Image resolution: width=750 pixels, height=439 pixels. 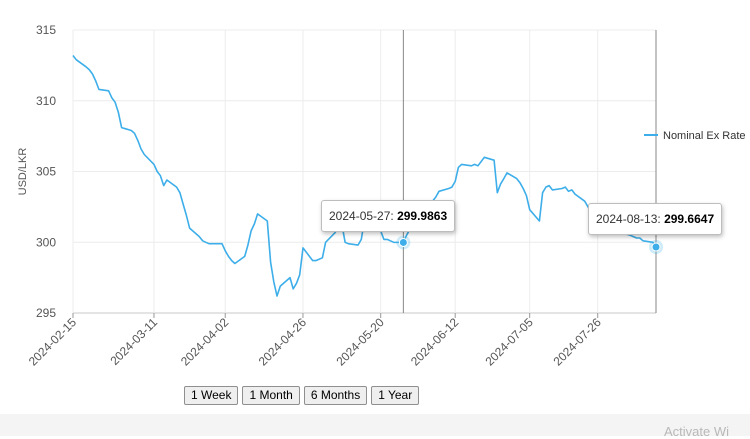 I want to click on tooltip-date: 2024-05-27, so click(x=360, y=216).